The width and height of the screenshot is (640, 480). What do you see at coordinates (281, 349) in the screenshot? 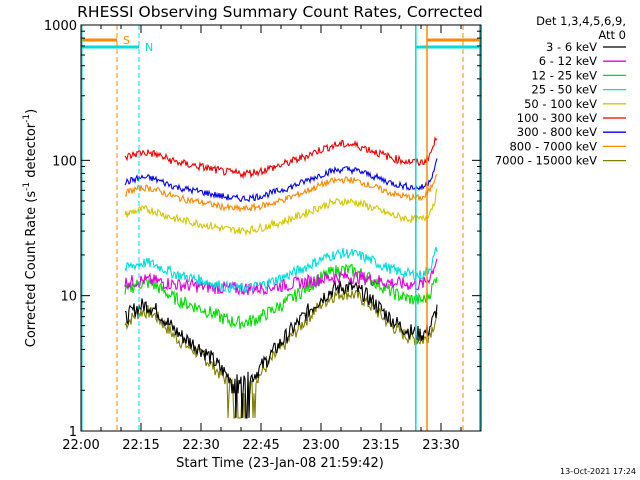
I see `series-0-line` at bounding box center [281, 349].